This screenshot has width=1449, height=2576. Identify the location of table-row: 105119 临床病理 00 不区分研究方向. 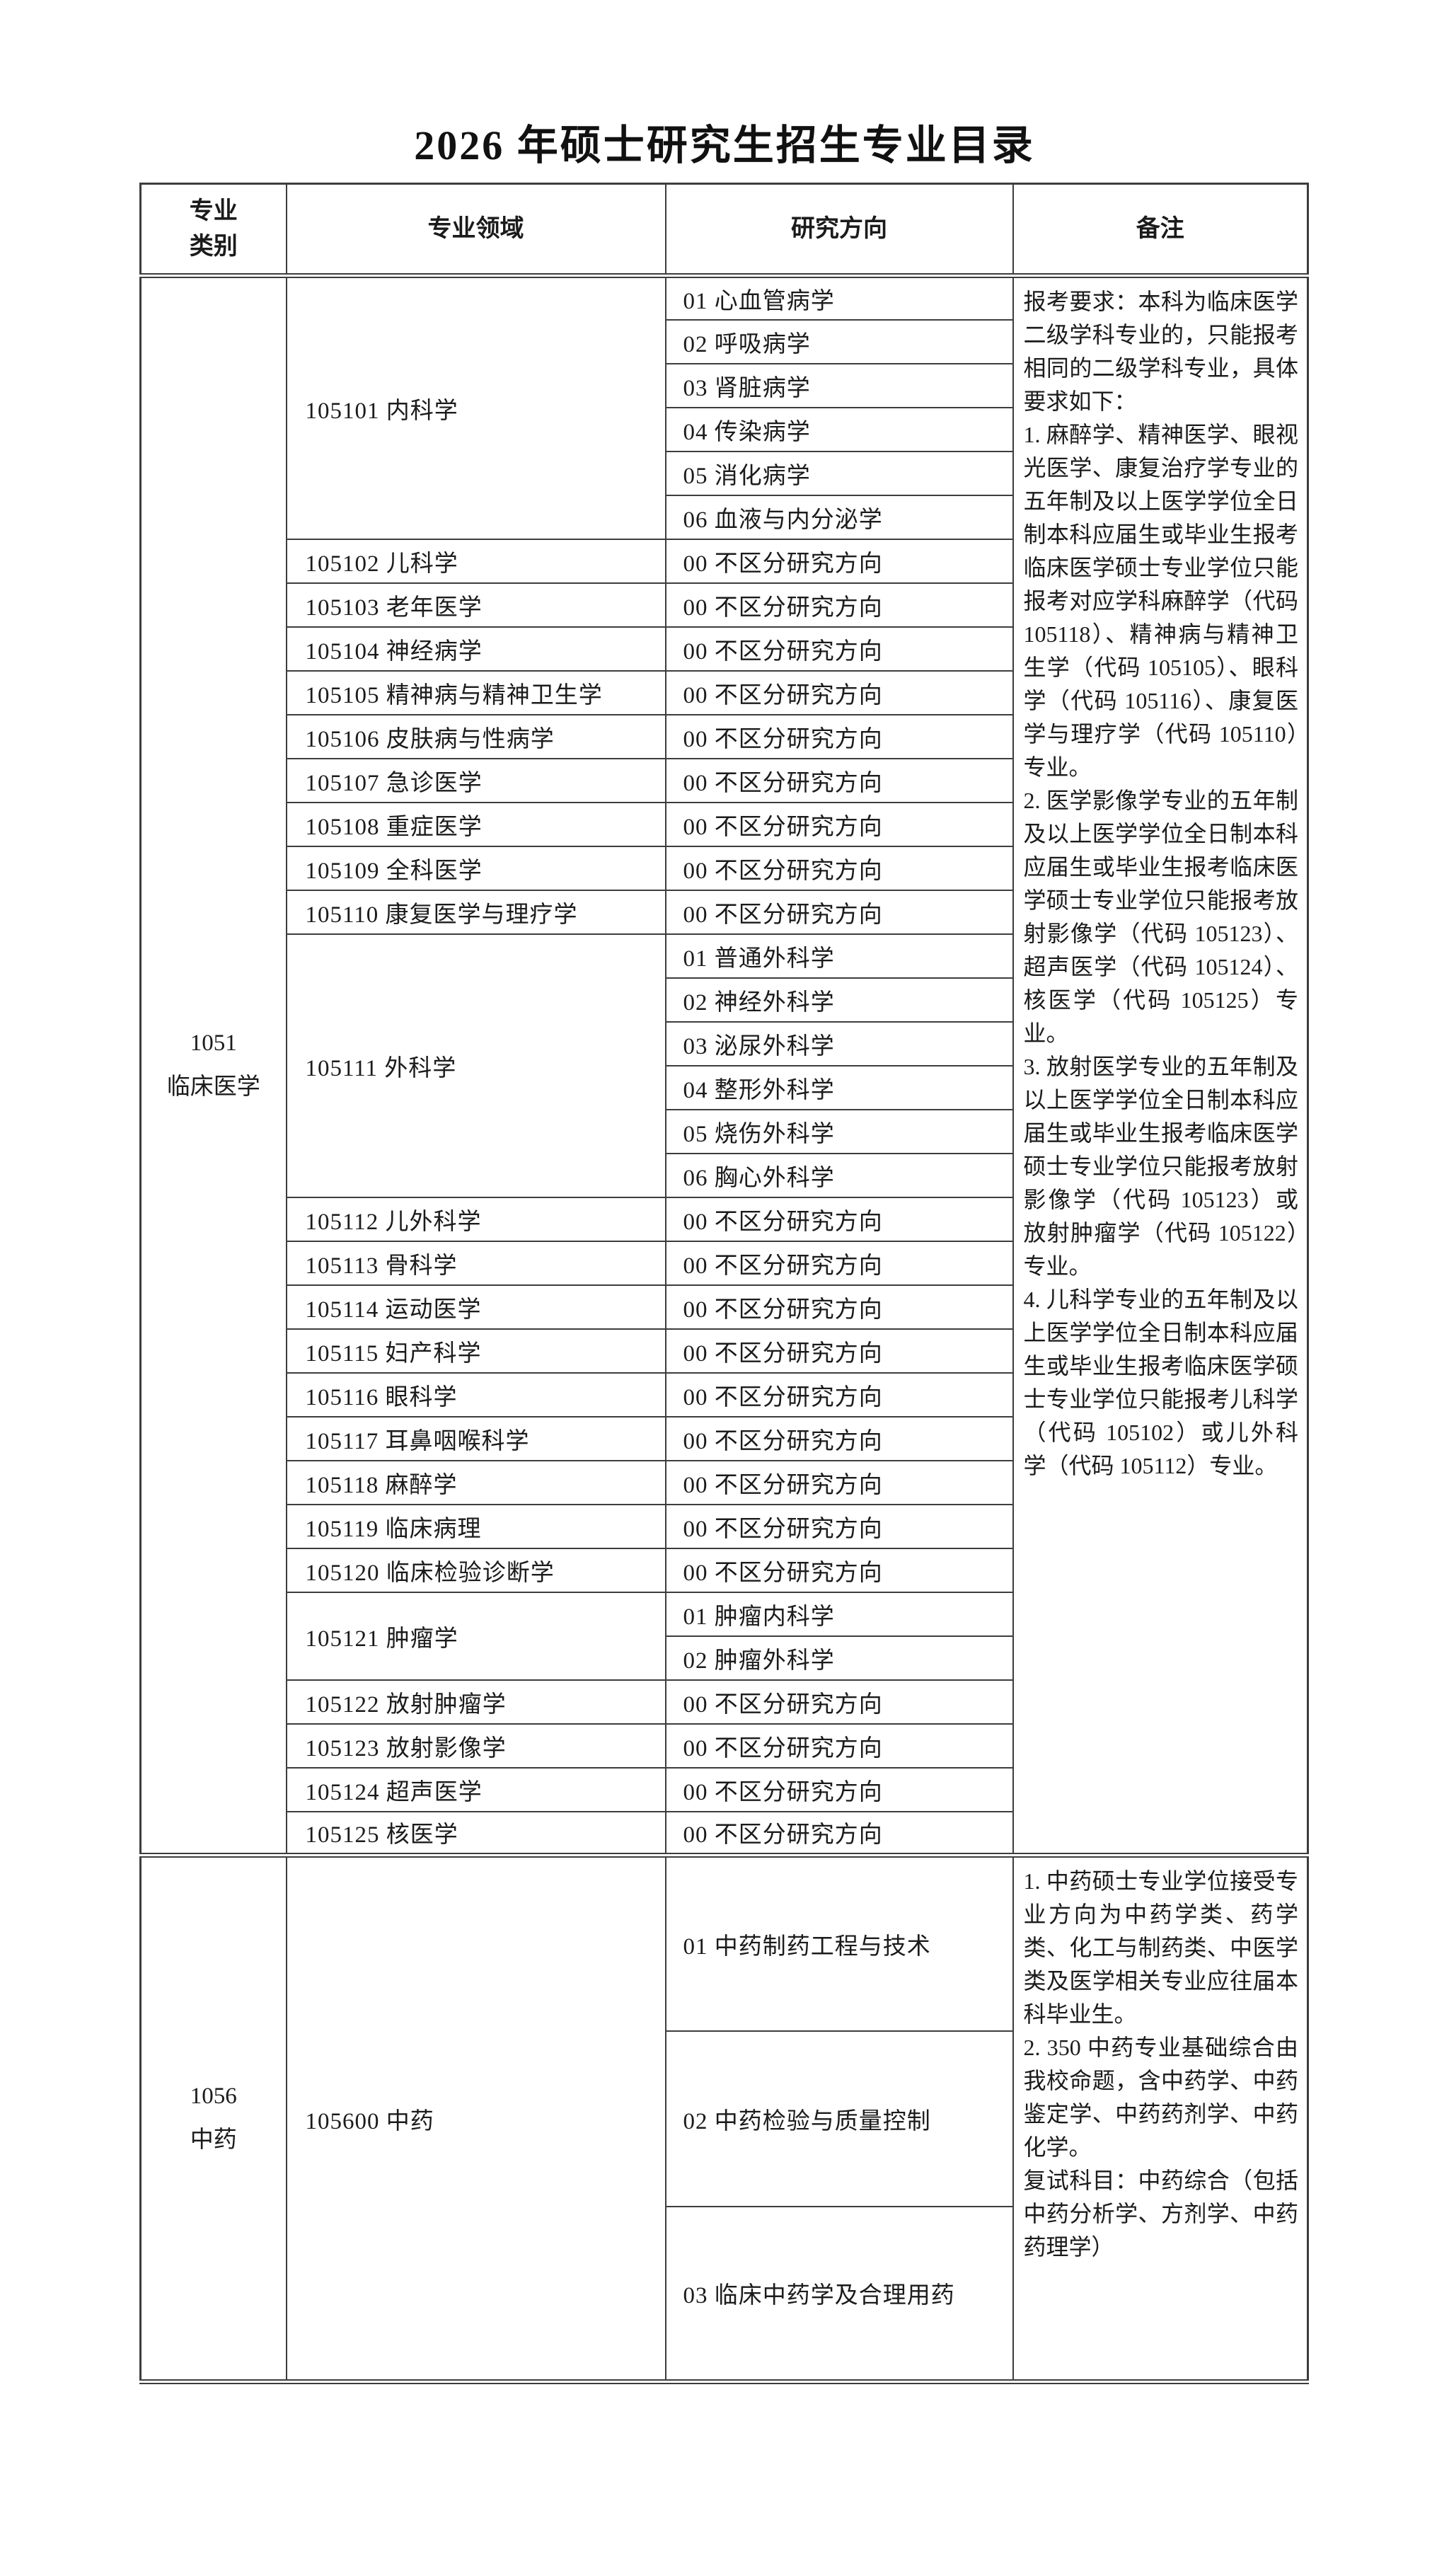
(724, 1526).